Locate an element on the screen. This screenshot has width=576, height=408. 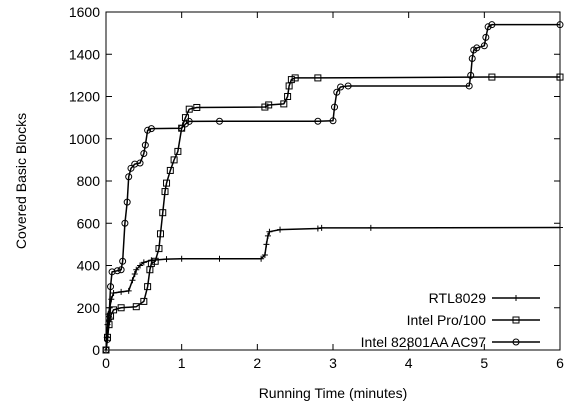
legend: RTL8029 Intel Pro/100 Intel 82801AA AC97 is located at coordinates (450, 320).